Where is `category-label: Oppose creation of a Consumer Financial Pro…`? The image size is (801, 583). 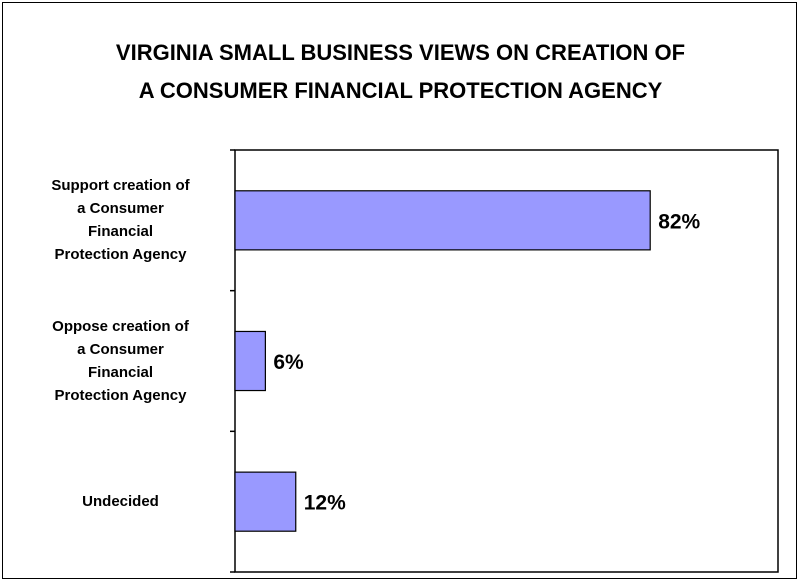
category-label: Oppose creation of a Consumer Financial Pro… is located at coordinates (120, 361).